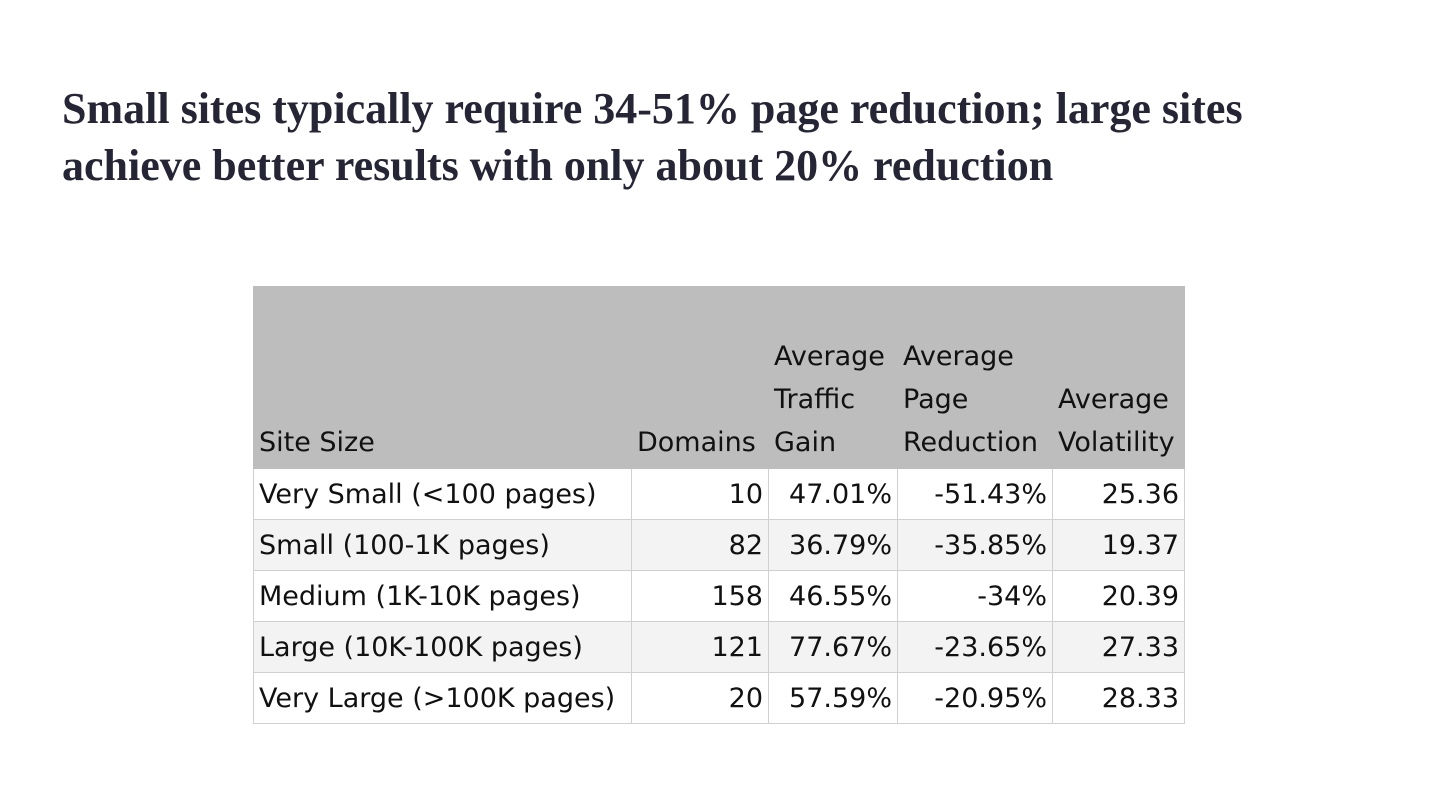  What do you see at coordinates (833, 494) in the screenshot?
I see `cell-avg-traffic-gain: 47.01%` at bounding box center [833, 494].